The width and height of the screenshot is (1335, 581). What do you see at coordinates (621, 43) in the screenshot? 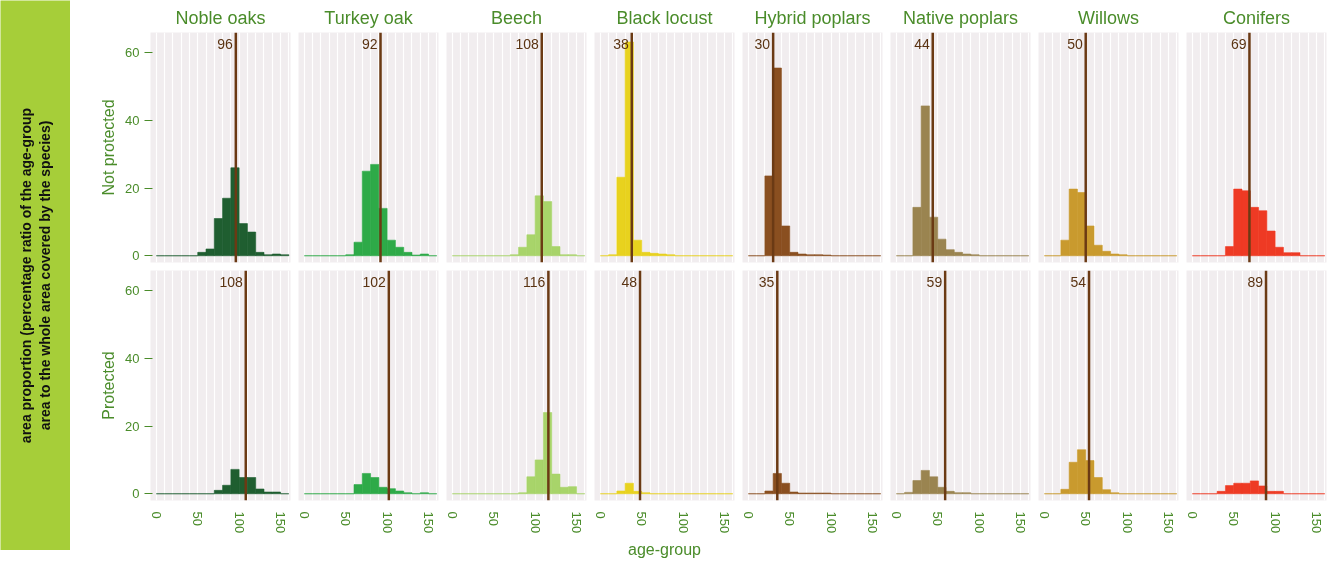
I see `ref-line-label: 38` at bounding box center [621, 43].